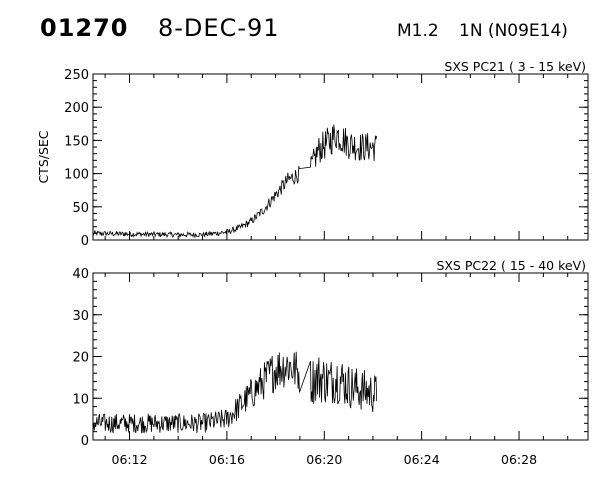 This screenshot has height=480, width=600. I want to click on x-tick-label: 06:20, so click(324, 459).